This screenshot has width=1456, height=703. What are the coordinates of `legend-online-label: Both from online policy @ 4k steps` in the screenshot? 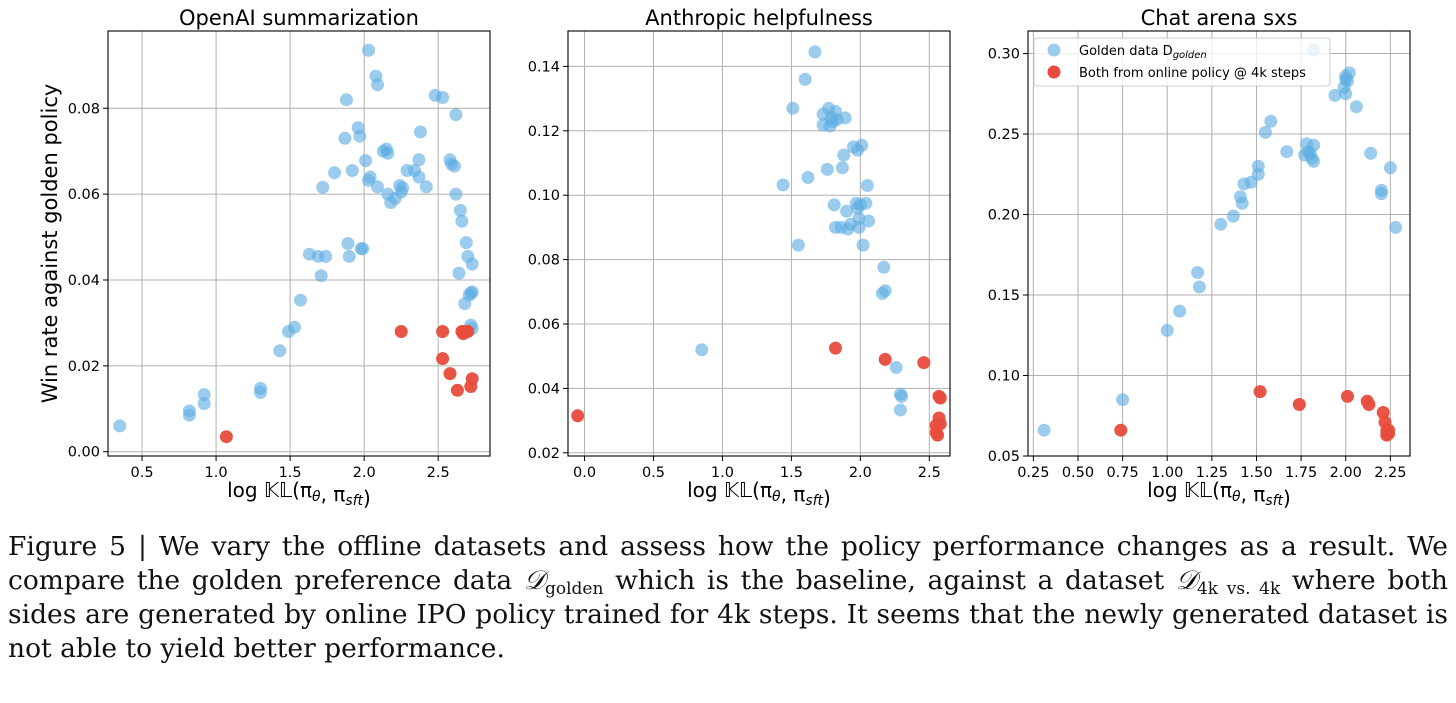 It's located at (1192, 73).